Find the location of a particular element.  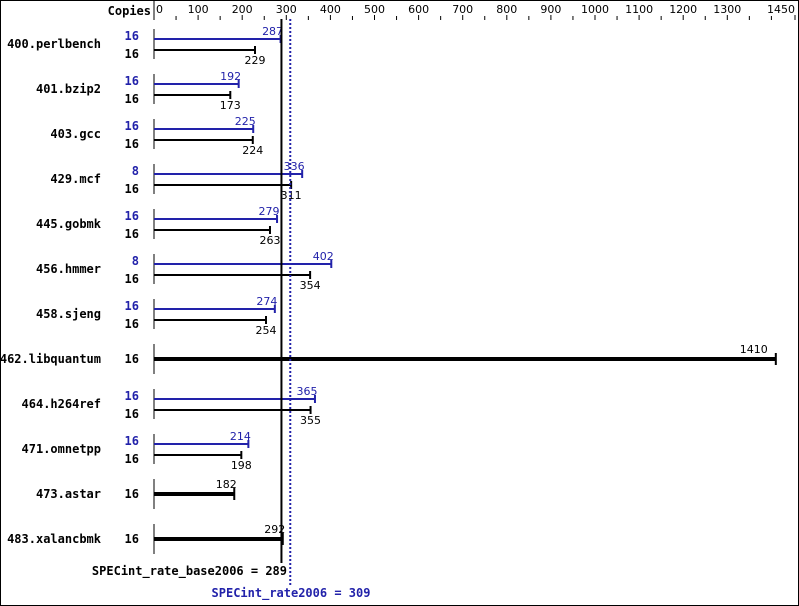

x-tick-label: 700 is located at coordinates (462, 9).